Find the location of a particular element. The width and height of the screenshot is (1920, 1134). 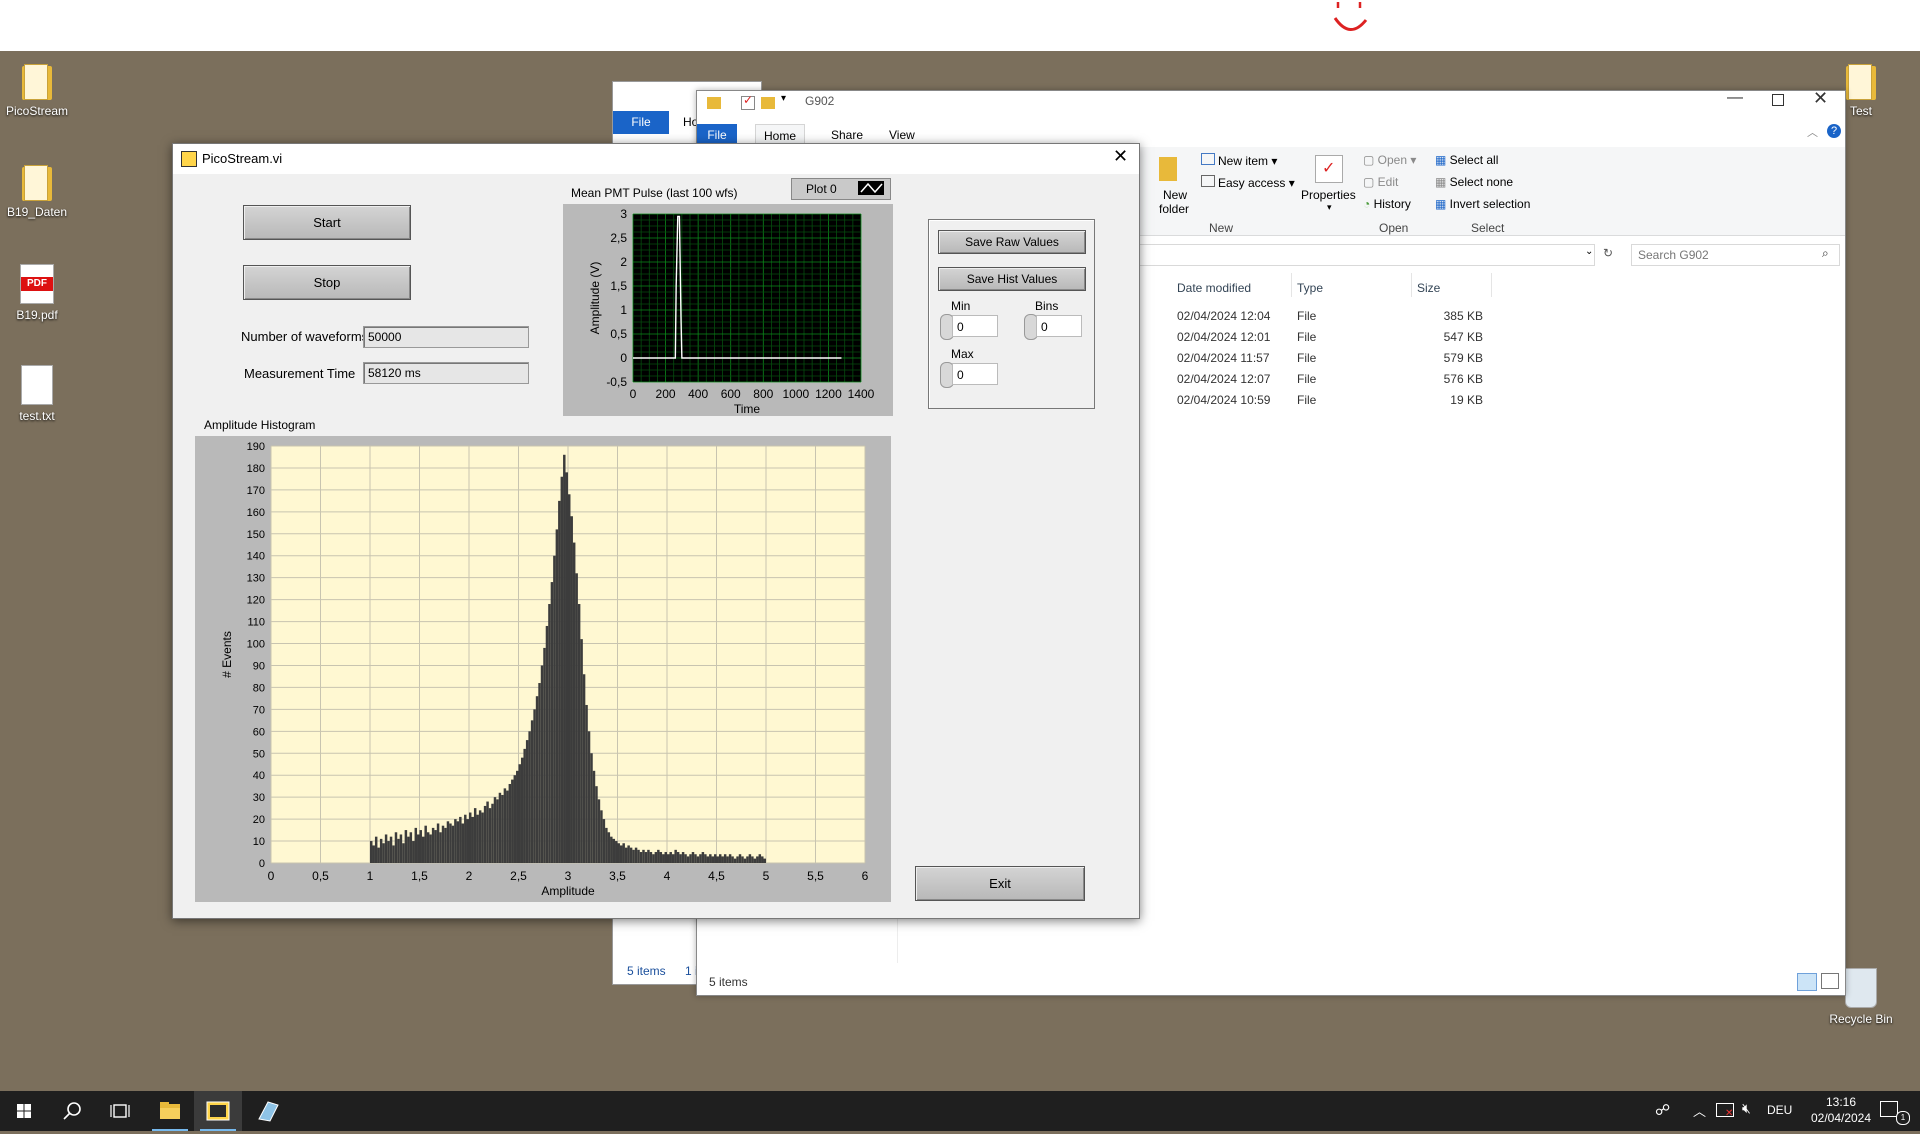

tab-share: Share is located at coordinates (847, 135).